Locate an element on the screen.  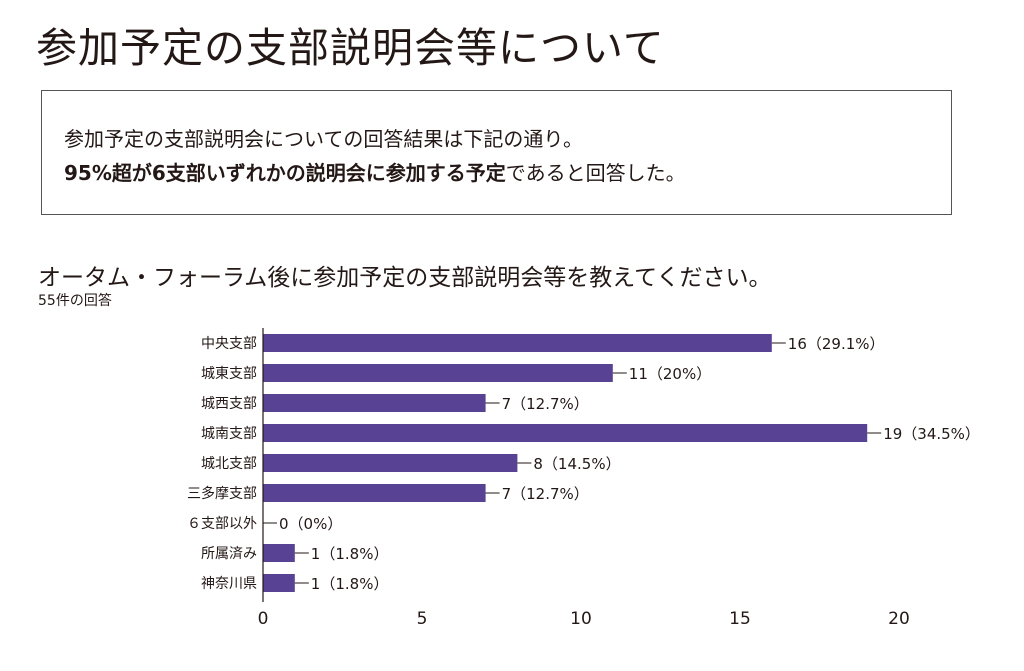
response-count: 55件の回答 is located at coordinates (75, 301).